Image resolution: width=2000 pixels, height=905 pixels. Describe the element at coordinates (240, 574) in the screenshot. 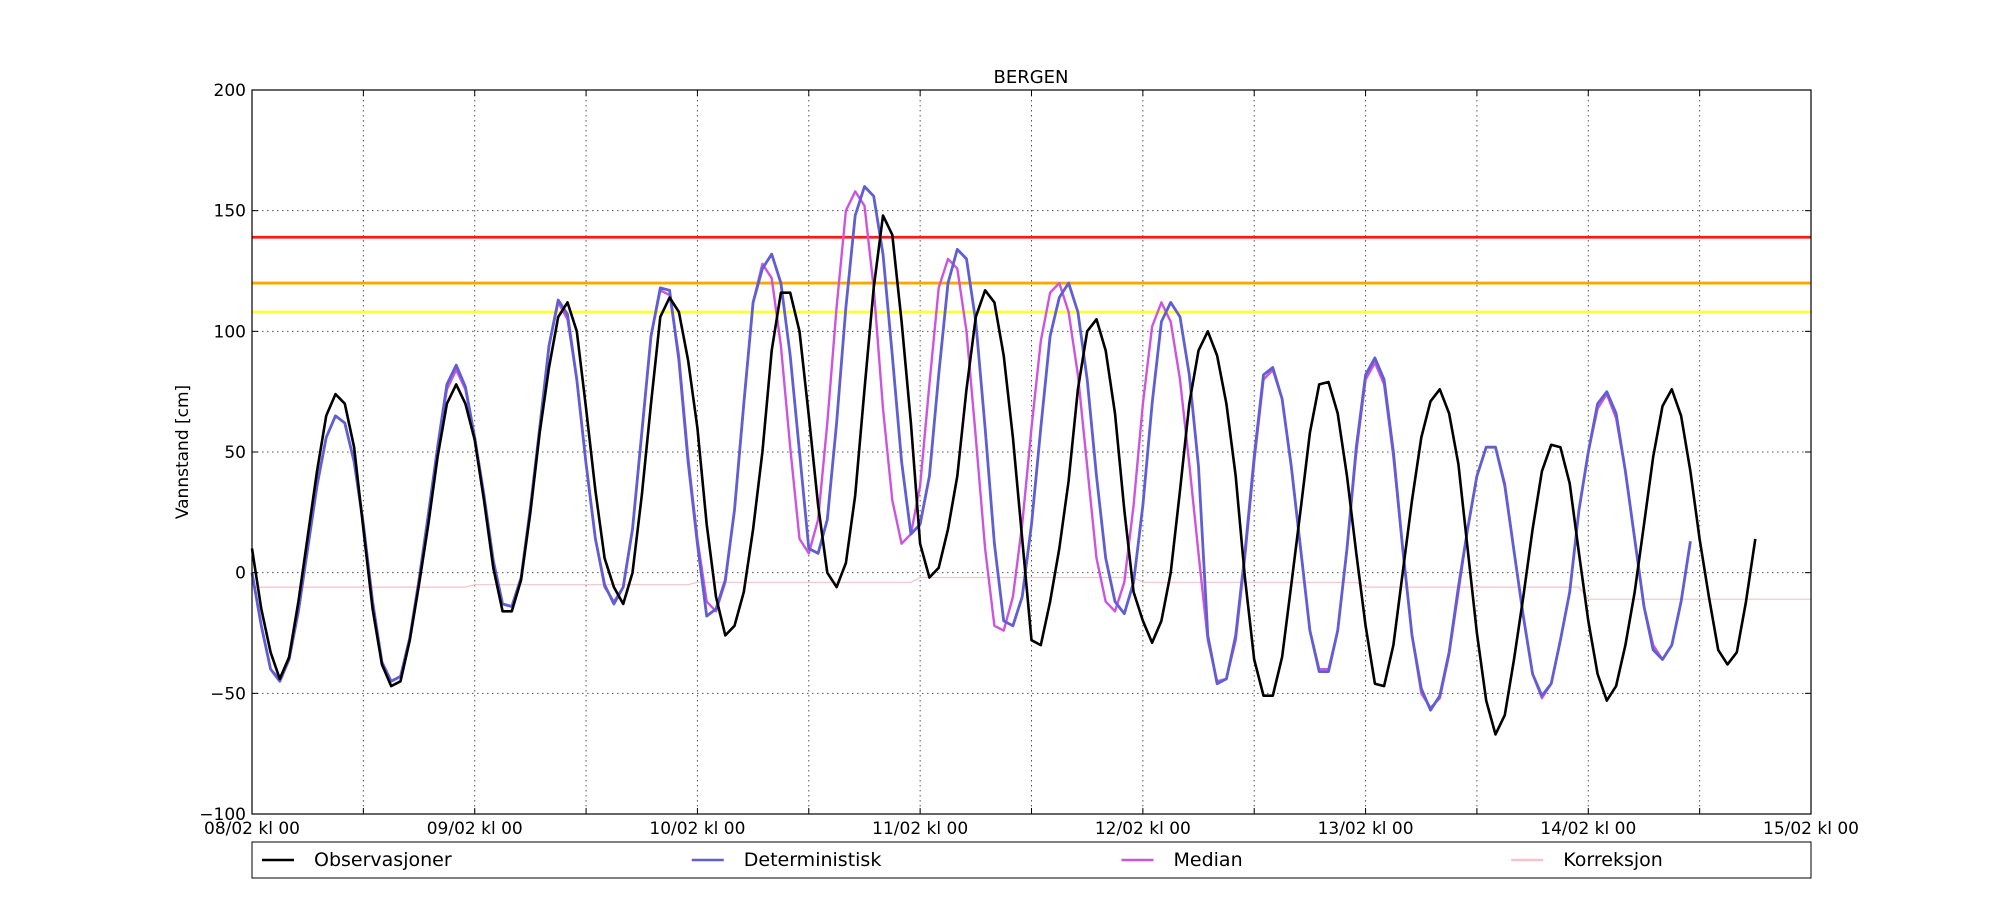

I see `y-tick-label: 0` at that location.